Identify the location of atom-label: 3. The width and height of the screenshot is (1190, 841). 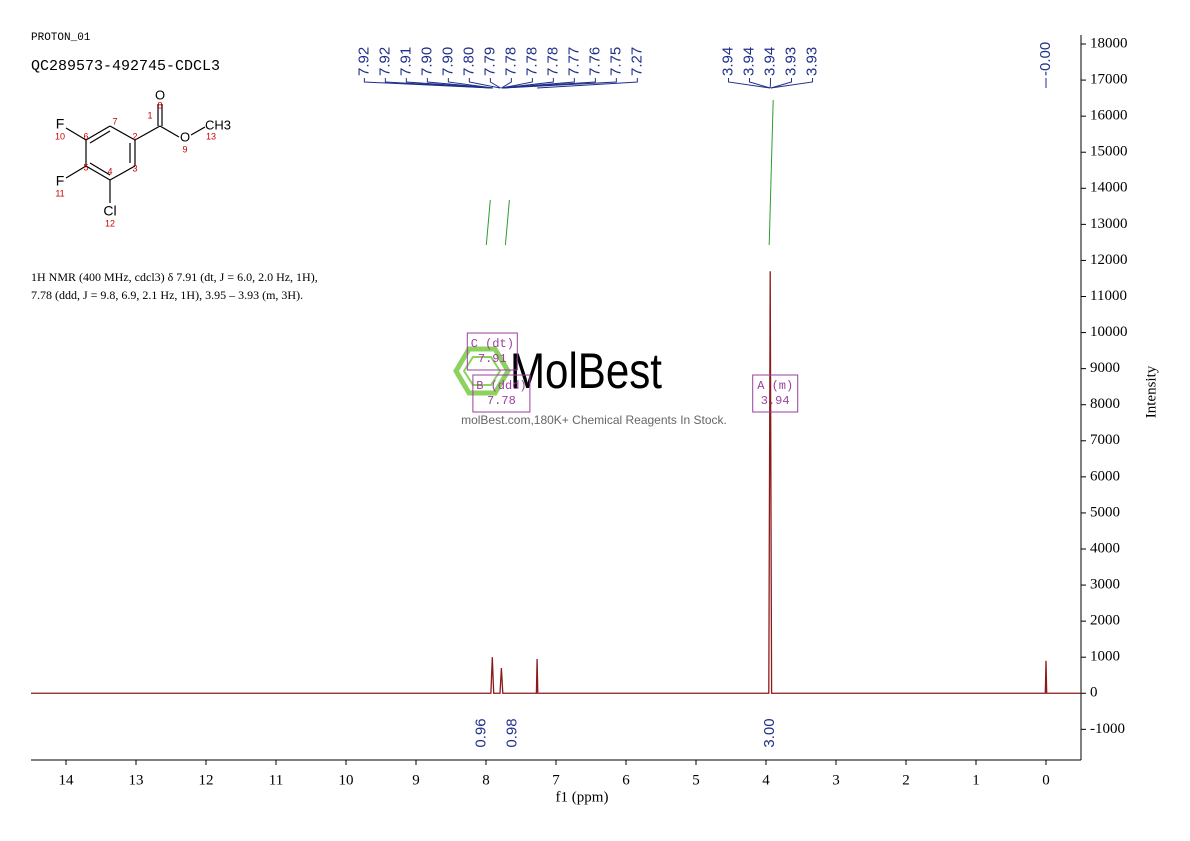
(134, 168).